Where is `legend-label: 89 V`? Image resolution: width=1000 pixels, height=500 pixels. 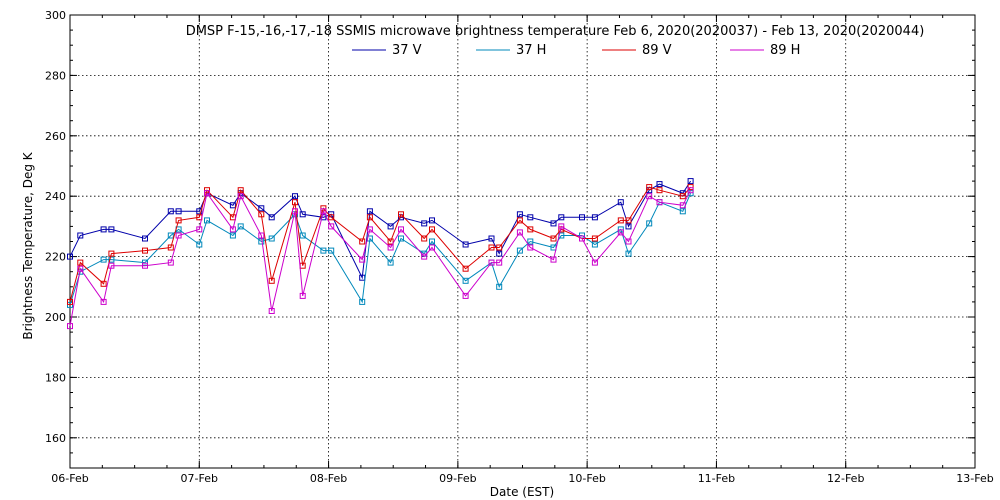 legend-label: 89 V is located at coordinates (657, 50).